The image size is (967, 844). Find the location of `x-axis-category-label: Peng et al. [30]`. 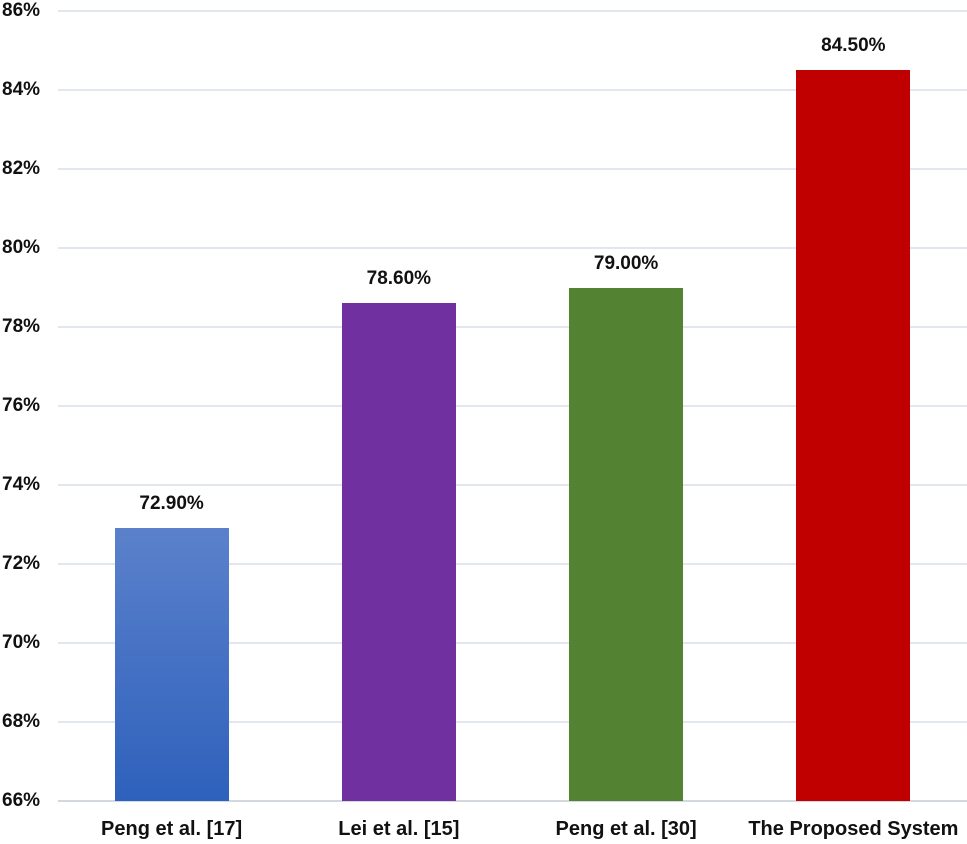

x-axis-category-label: Peng et al. [30] is located at coordinates (626, 829).